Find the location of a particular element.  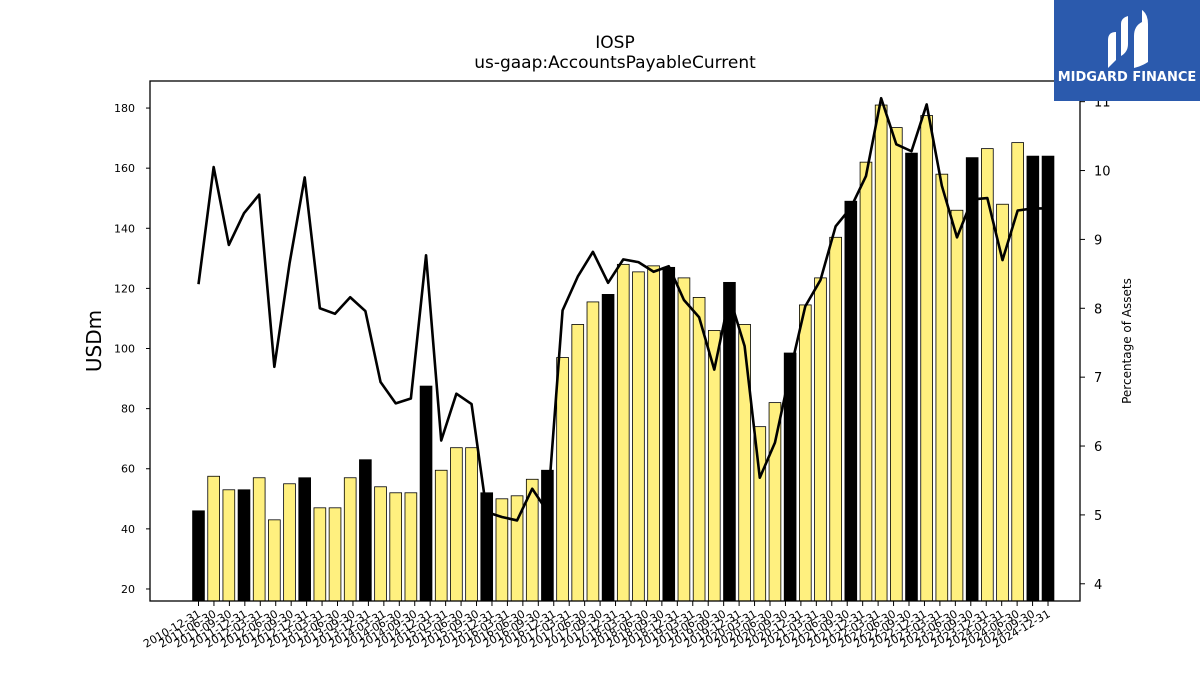

y-tick-label: 20 is located at coordinates (128, 589).